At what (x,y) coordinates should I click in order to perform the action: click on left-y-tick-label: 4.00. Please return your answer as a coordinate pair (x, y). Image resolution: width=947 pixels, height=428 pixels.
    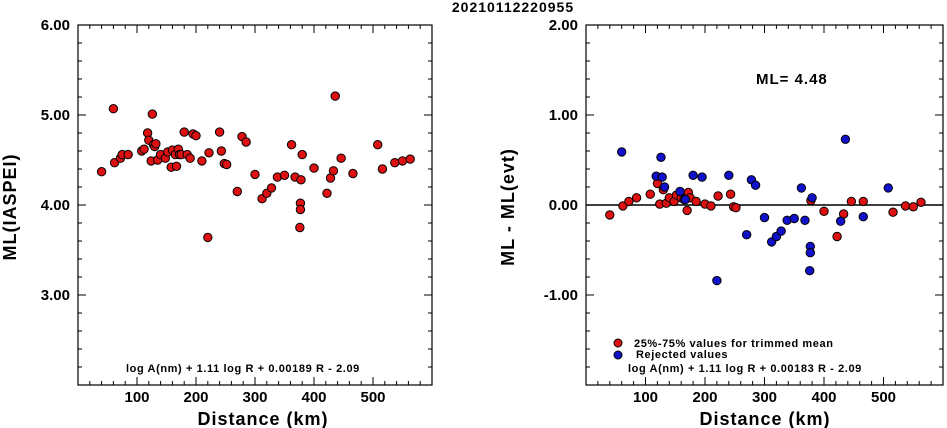
    Looking at the image, I should click on (55, 205).